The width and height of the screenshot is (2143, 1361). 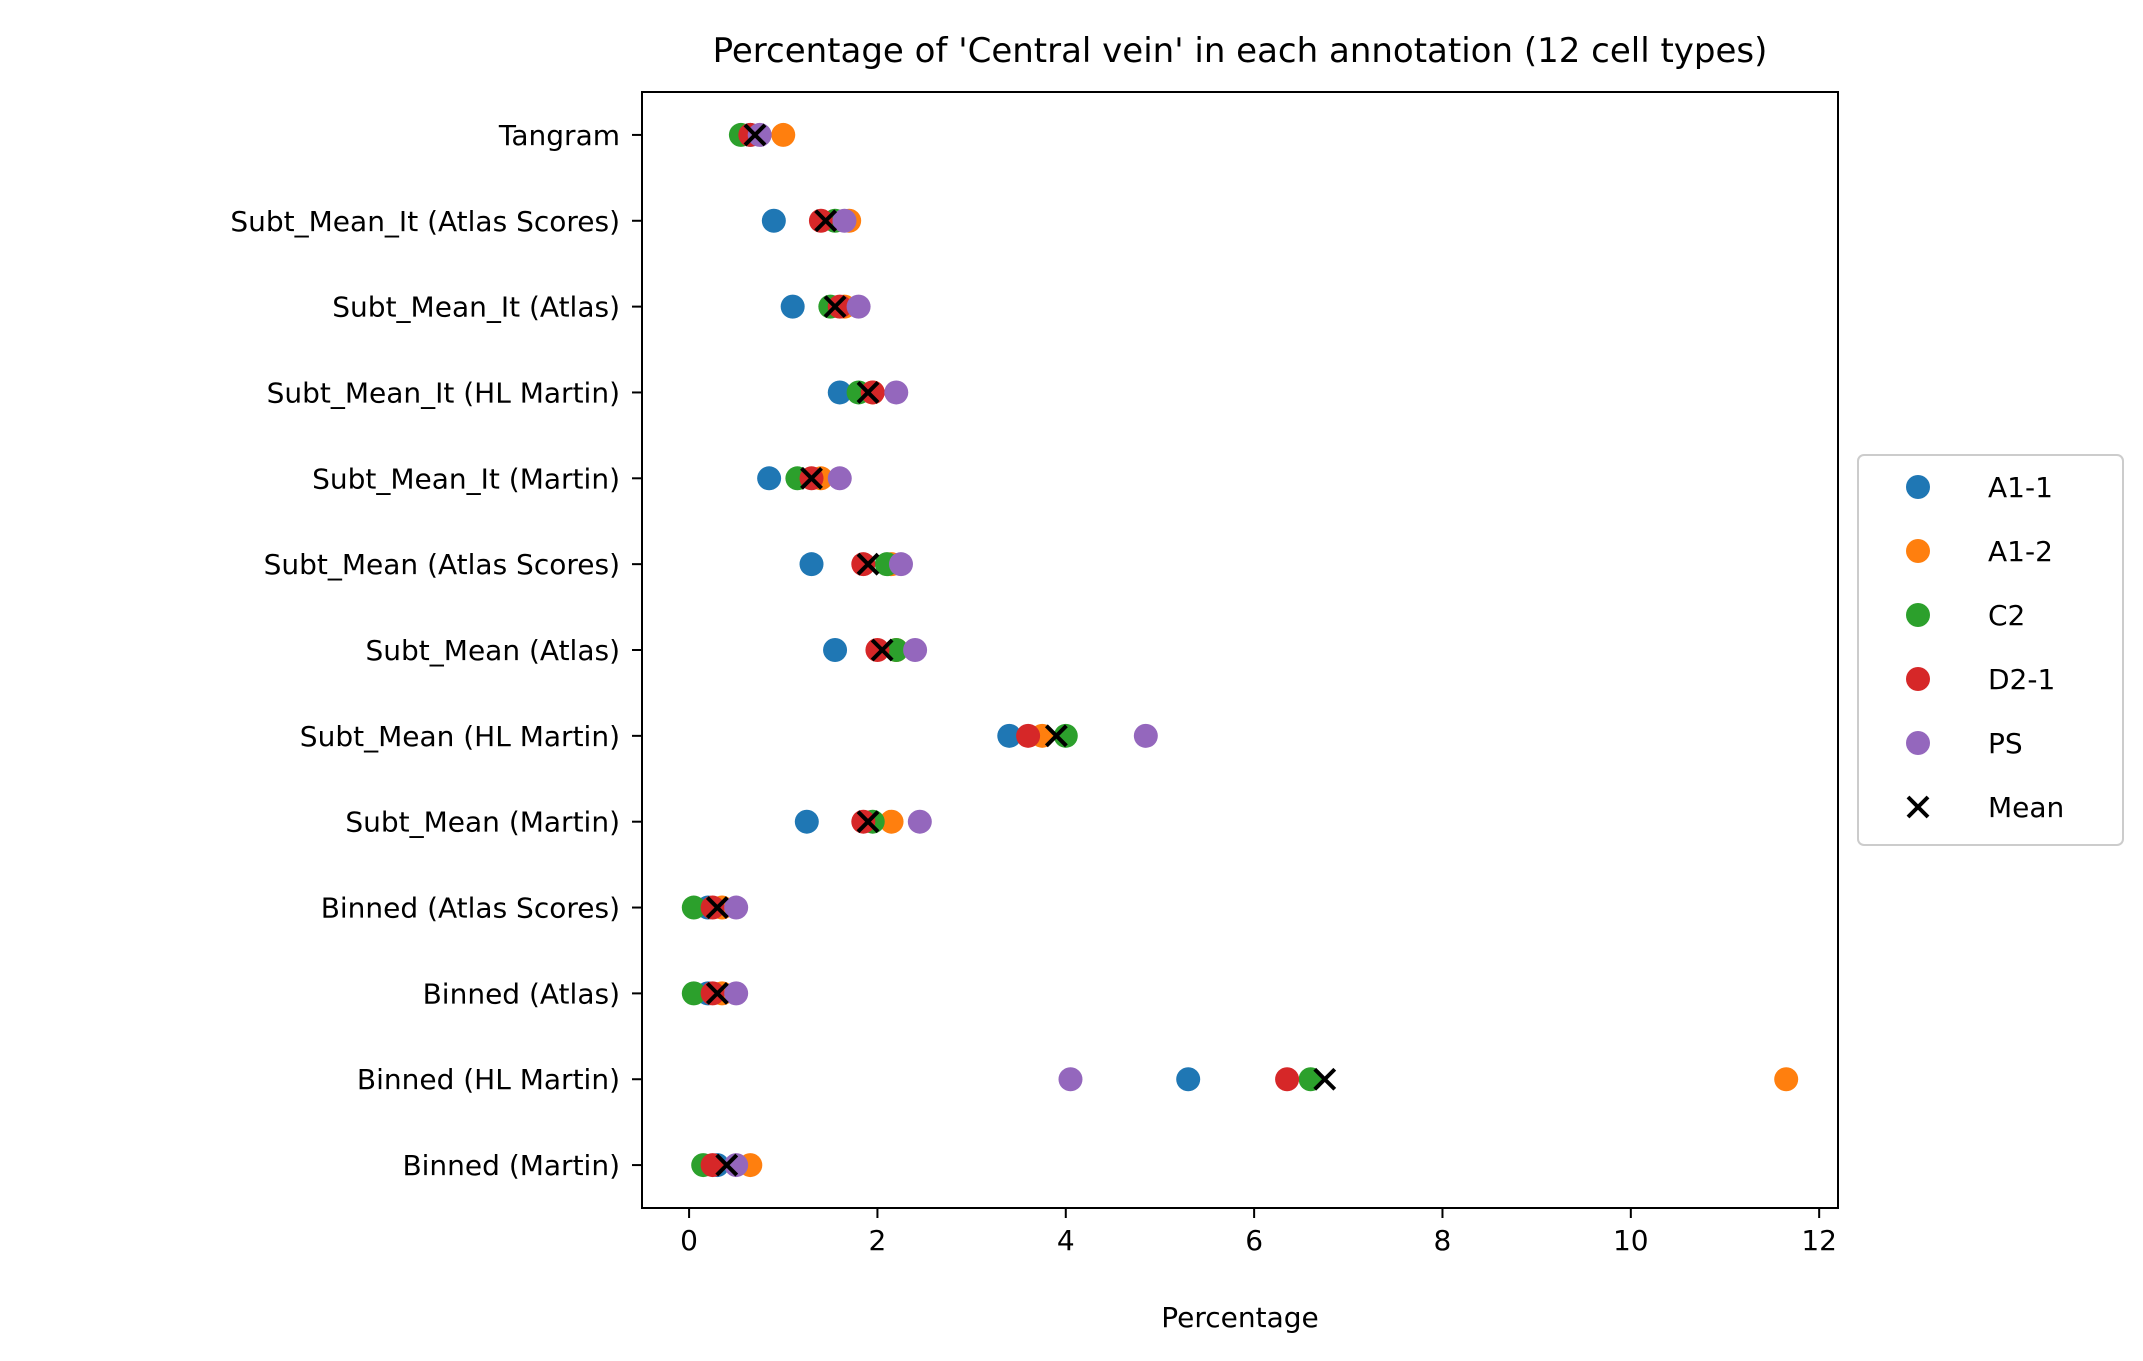 What do you see at coordinates (482, 822) in the screenshot?
I see `y-tick-label: Subt_Mean (Martin)` at bounding box center [482, 822].